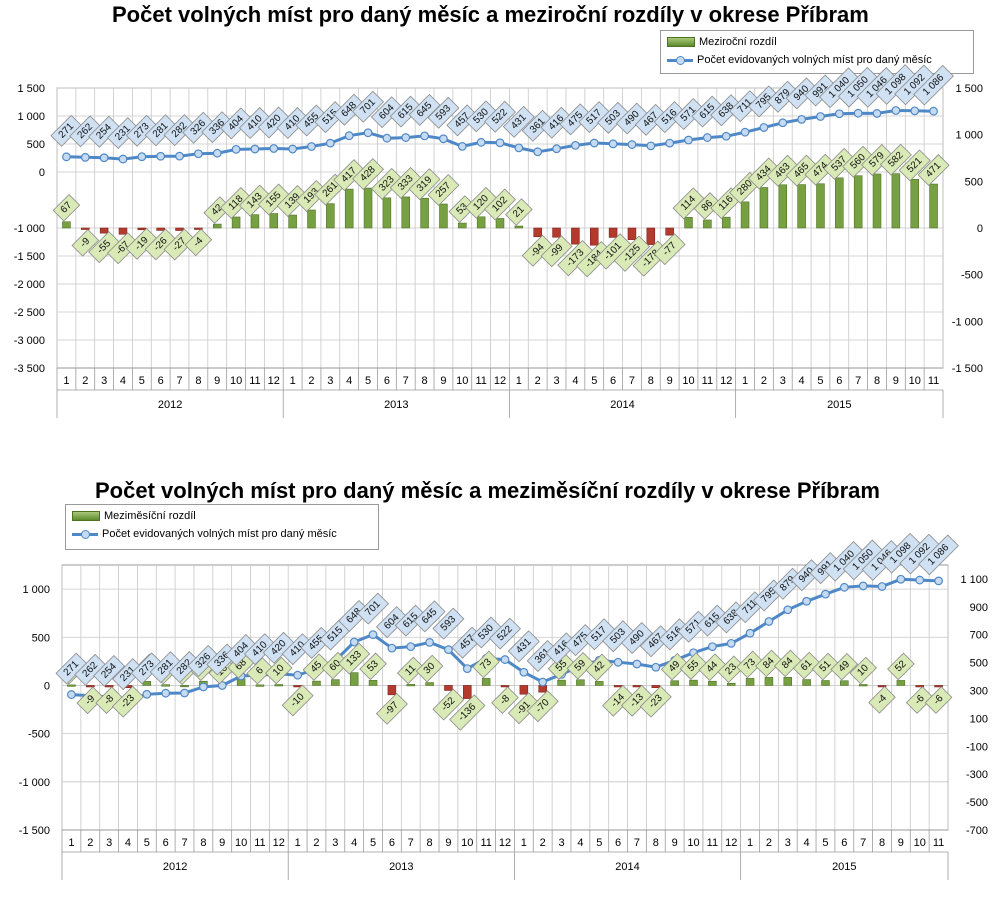 The height and width of the screenshot is (913, 1006). I want to click on bar-data-label: 319, so click(424, 184).